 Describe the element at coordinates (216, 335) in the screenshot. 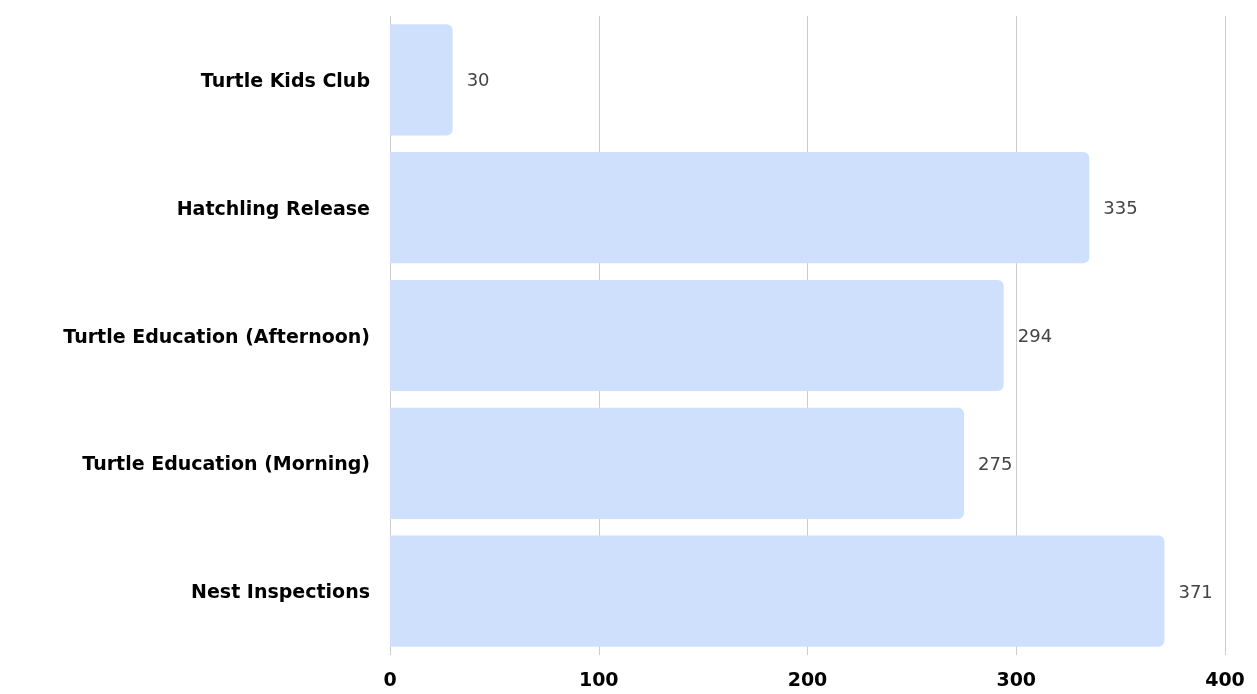

I see `y-tick-label: Turtle Education (Afternoon)` at that location.